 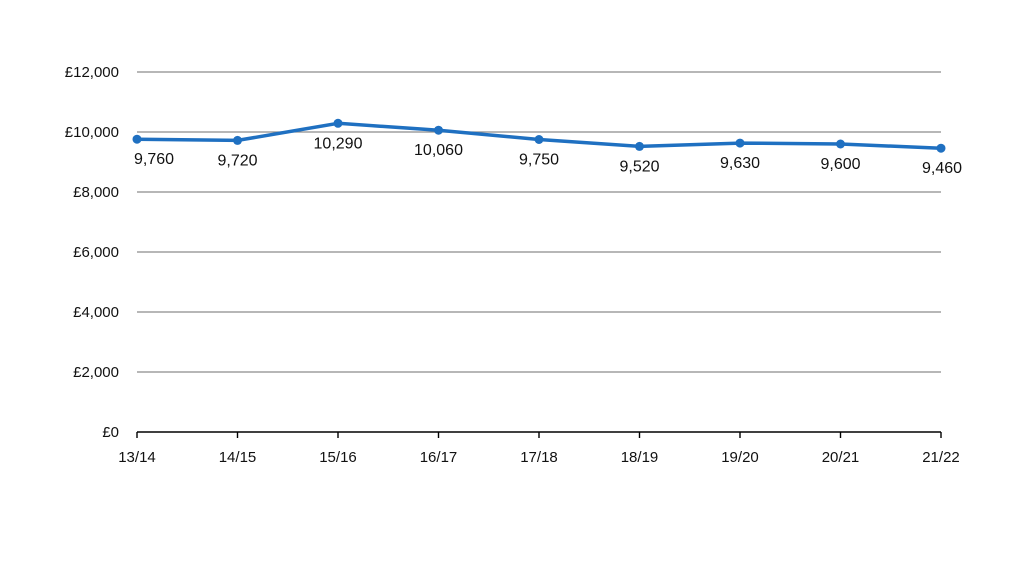 What do you see at coordinates (840, 164) in the screenshot?
I see `data-label: 9,600` at bounding box center [840, 164].